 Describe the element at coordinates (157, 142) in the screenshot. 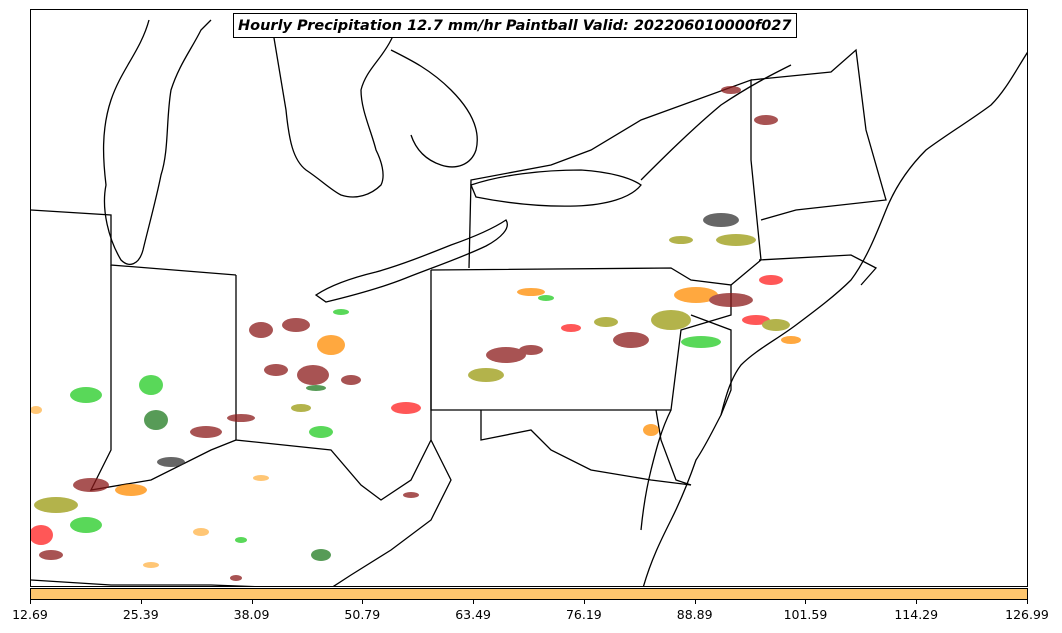

I see `lake-michigan-outline` at that location.